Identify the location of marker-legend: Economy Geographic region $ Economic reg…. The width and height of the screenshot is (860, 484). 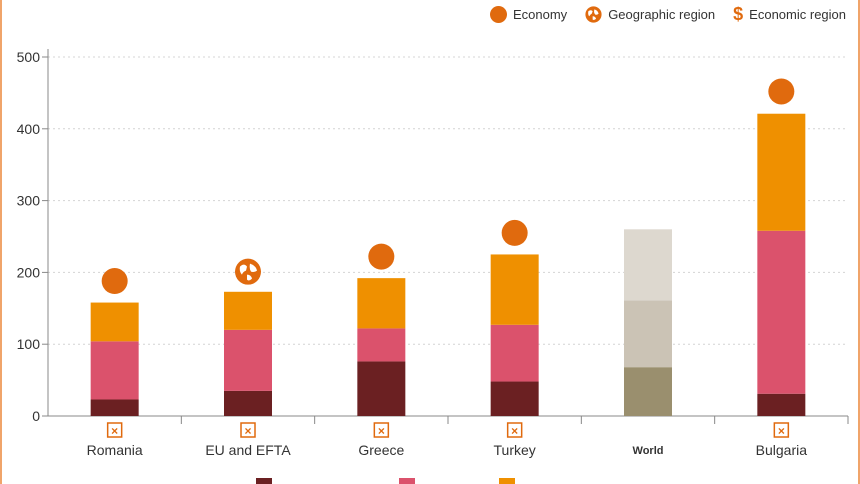
(667, 14).